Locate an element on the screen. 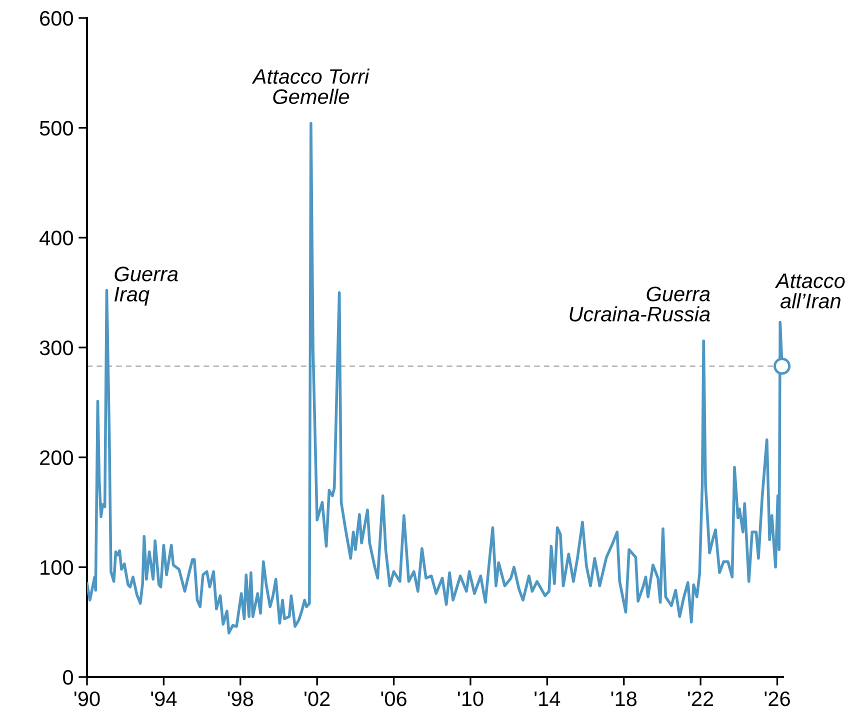 The width and height of the screenshot is (856, 722). x-tick-label: '98 is located at coordinates (241, 698).